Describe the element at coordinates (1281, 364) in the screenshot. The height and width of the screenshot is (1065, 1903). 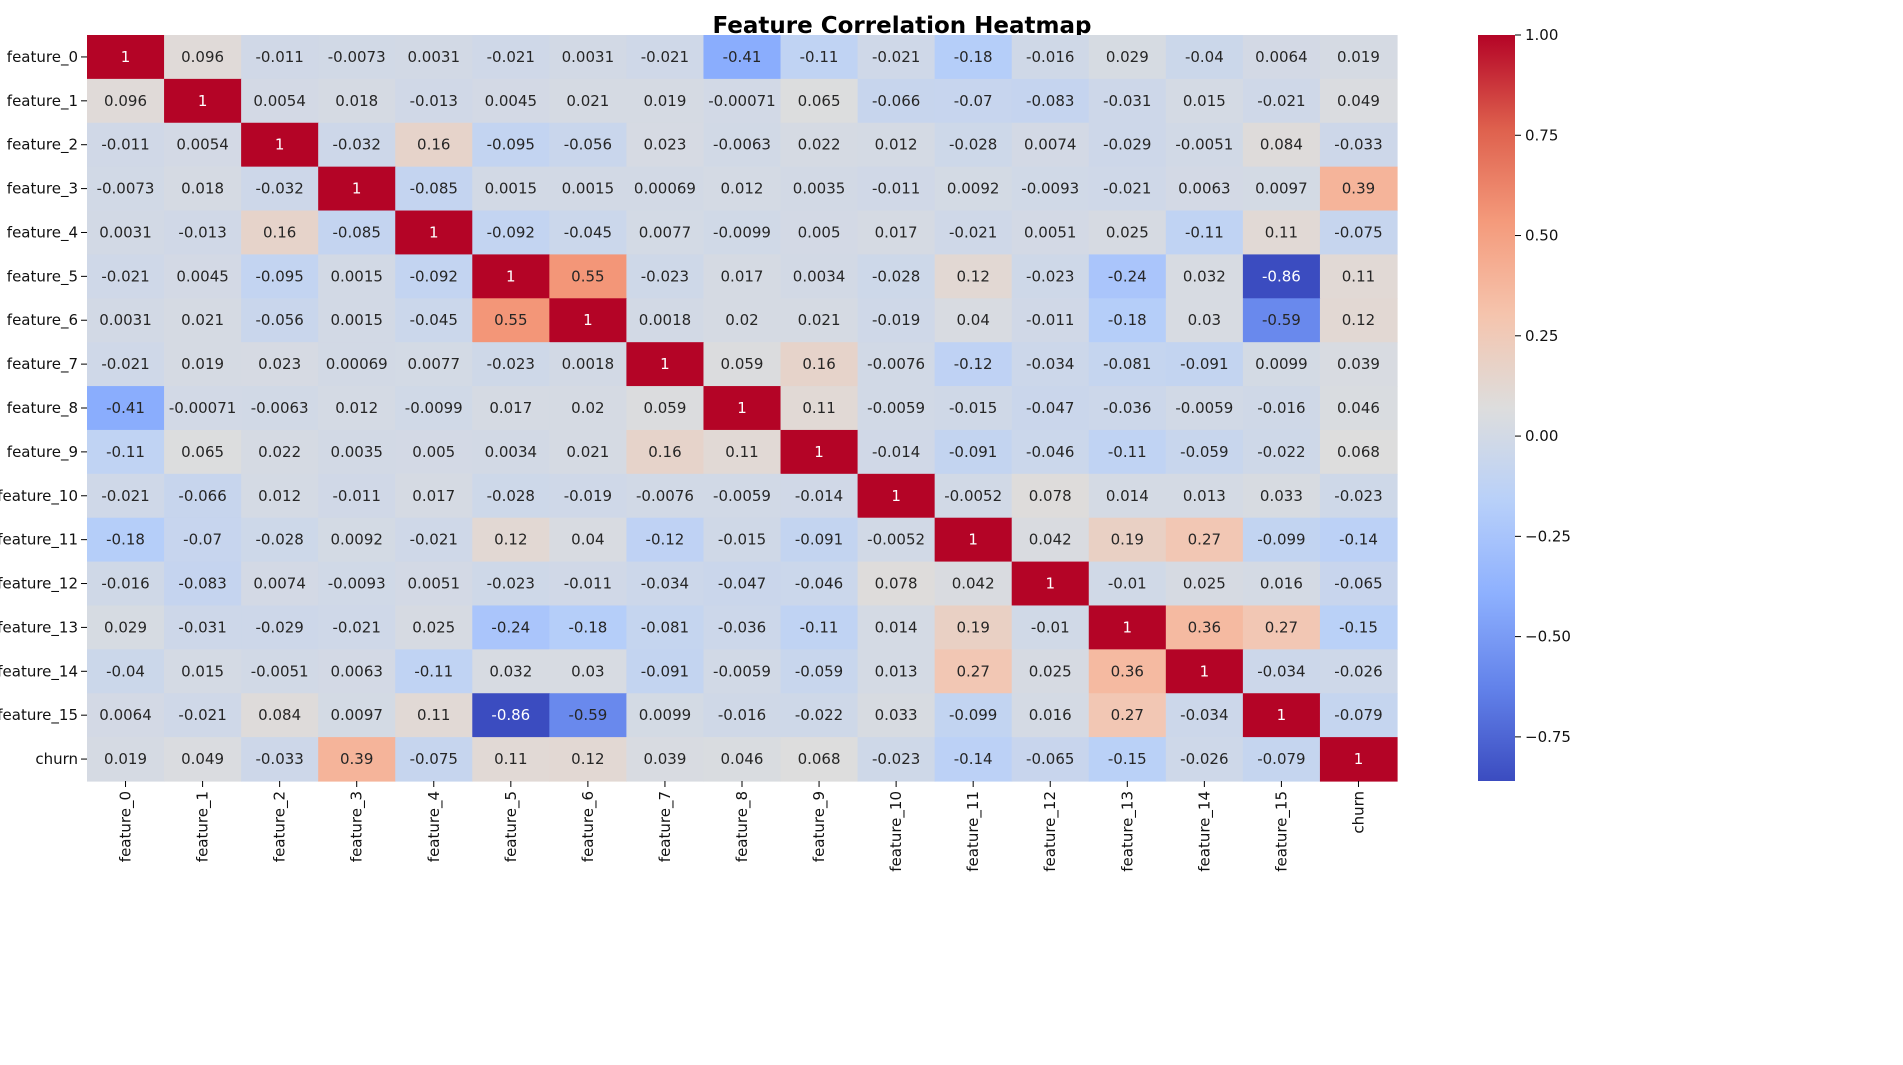
I see `cell-value-label: 0.0099` at that location.